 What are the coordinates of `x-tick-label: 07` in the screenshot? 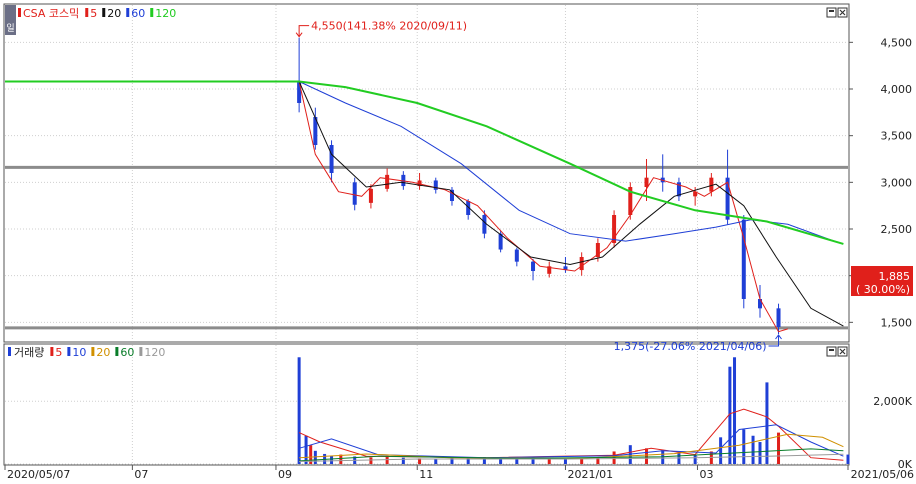 It's located at (141, 474).